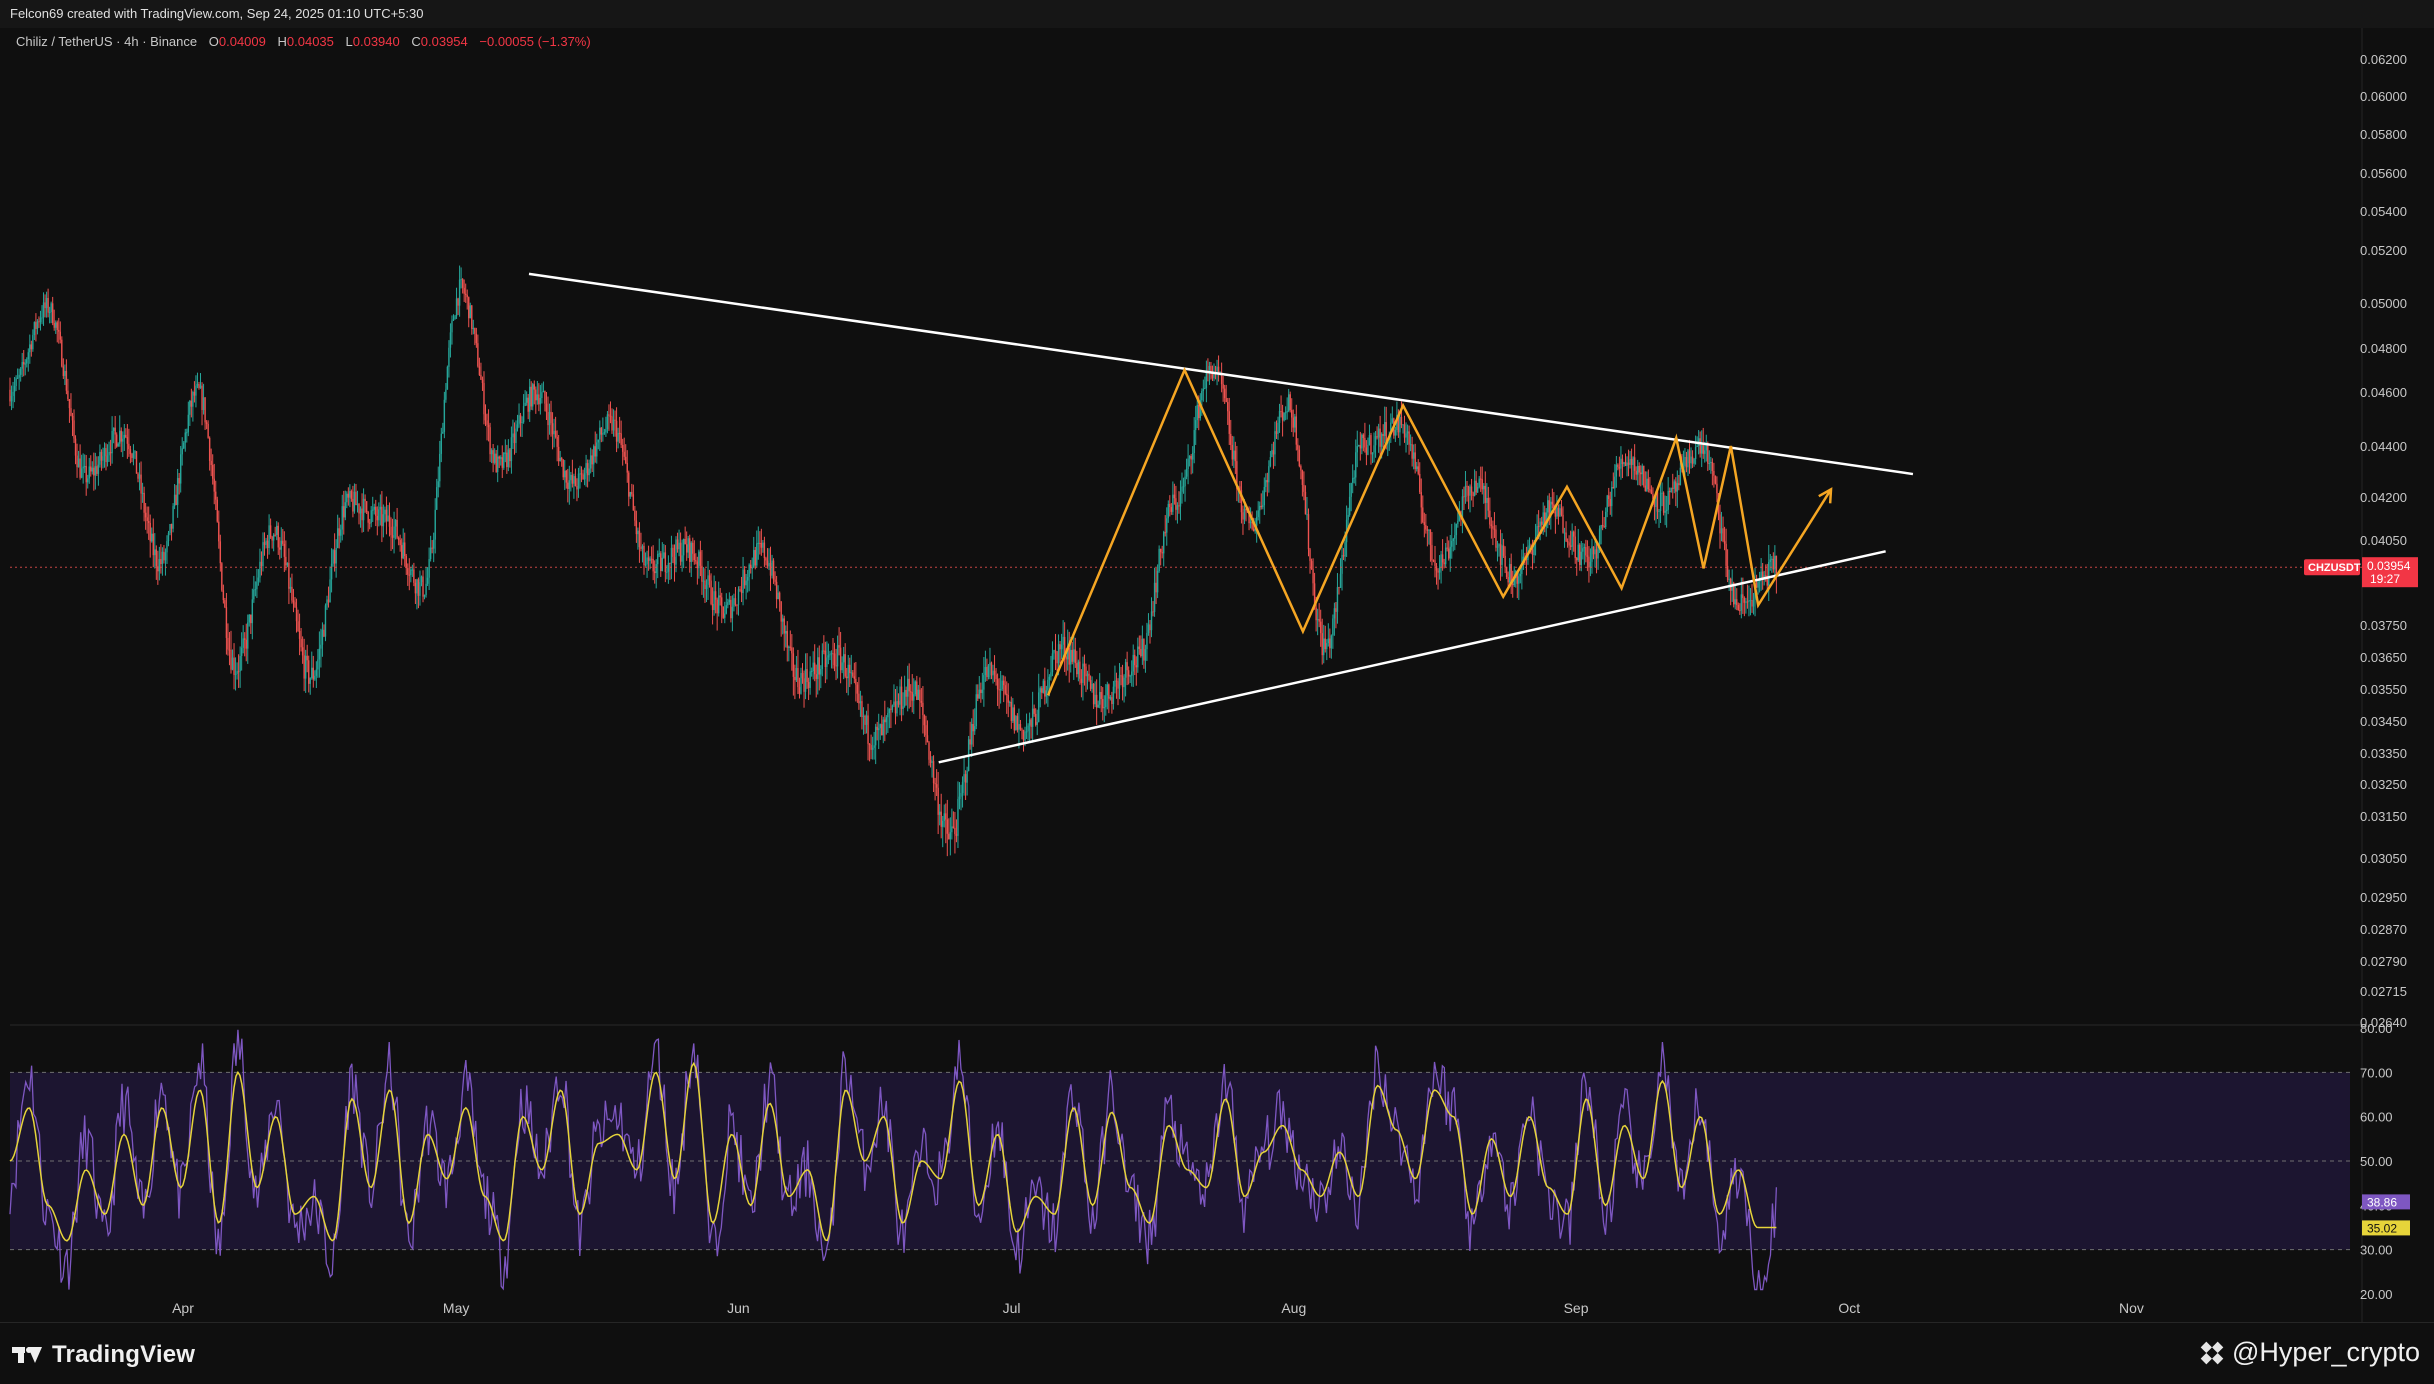 This screenshot has height=1384, width=2434. Describe the element at coordinates (2386, 1228) in the screenshot. I see `rsi-ma-badge` at that location.